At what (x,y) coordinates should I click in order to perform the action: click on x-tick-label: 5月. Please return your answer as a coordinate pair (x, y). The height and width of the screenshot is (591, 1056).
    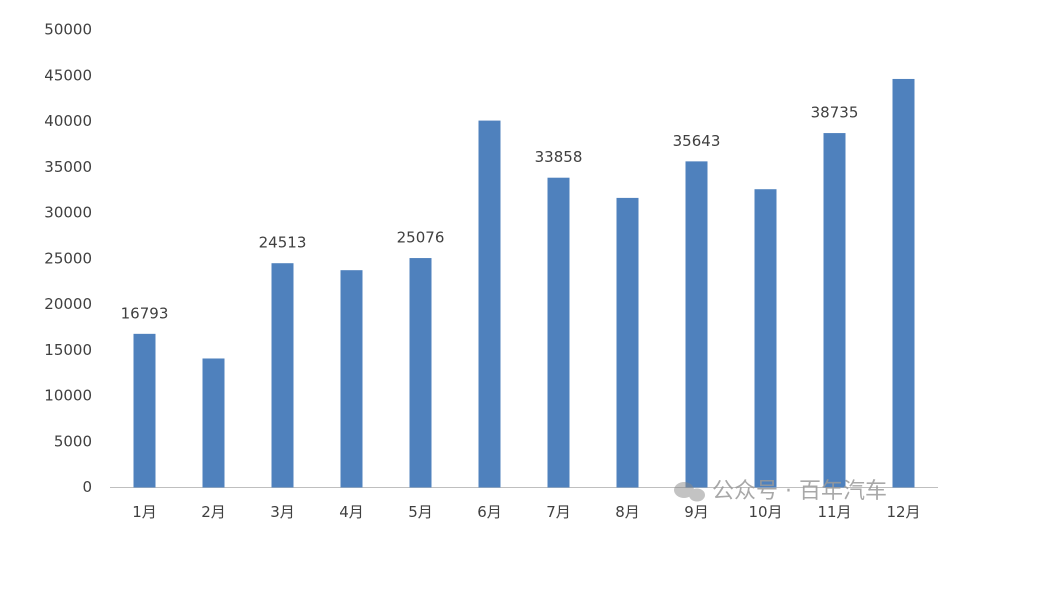
    Looking at the image, I should click on (420, 512).